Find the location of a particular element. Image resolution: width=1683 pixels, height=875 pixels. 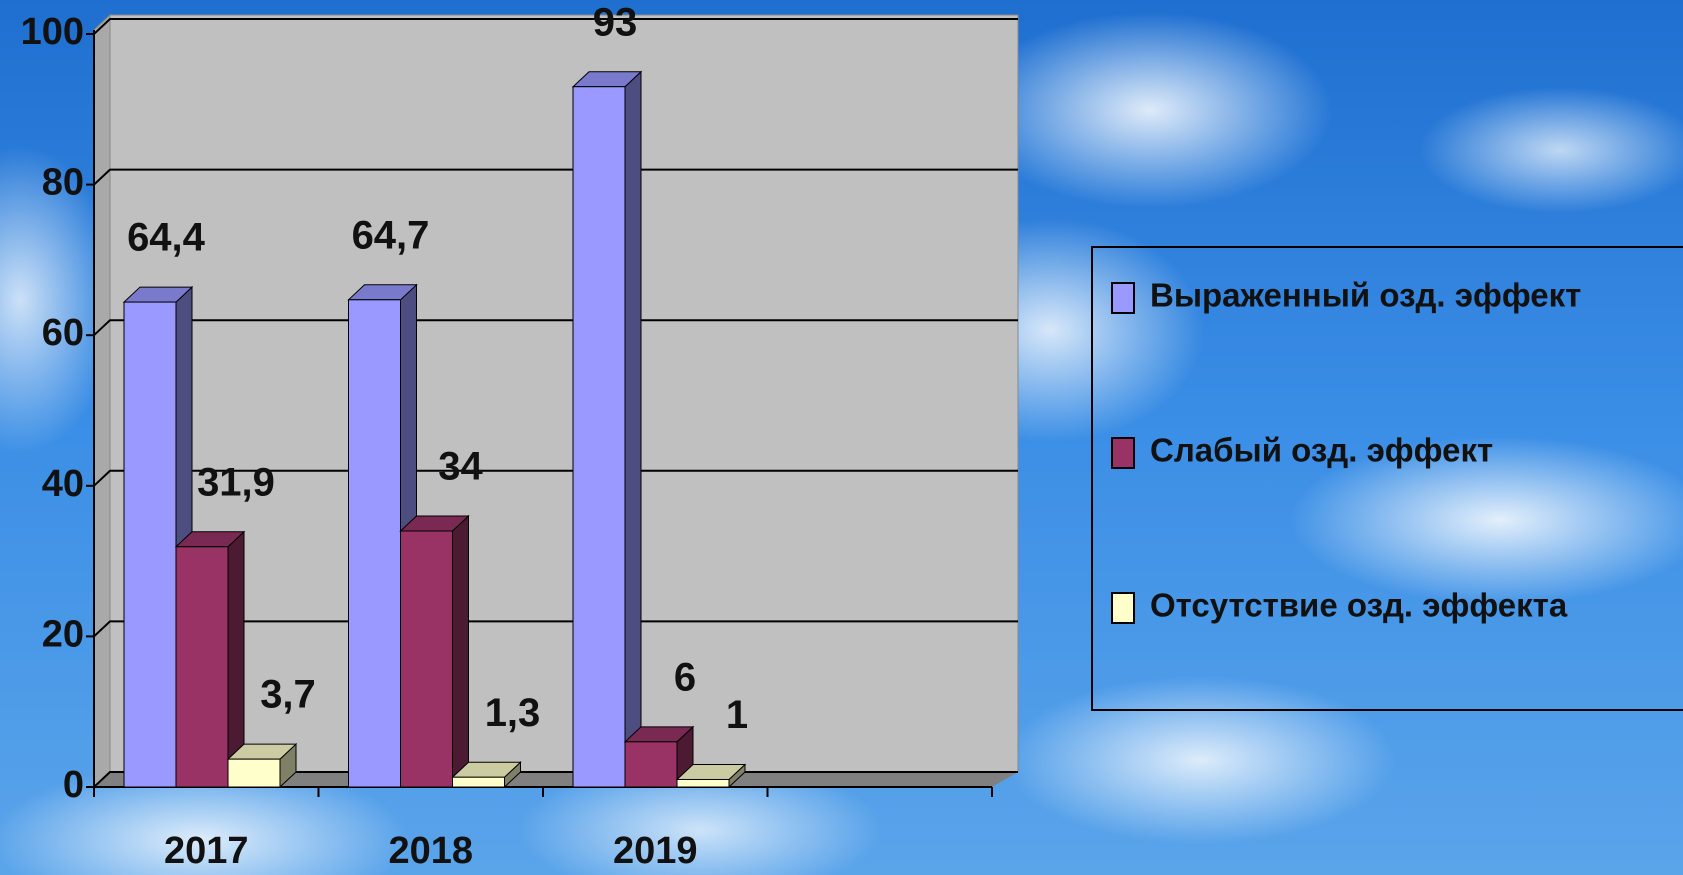

data-label: 1 is located at coordinates (737, 715).